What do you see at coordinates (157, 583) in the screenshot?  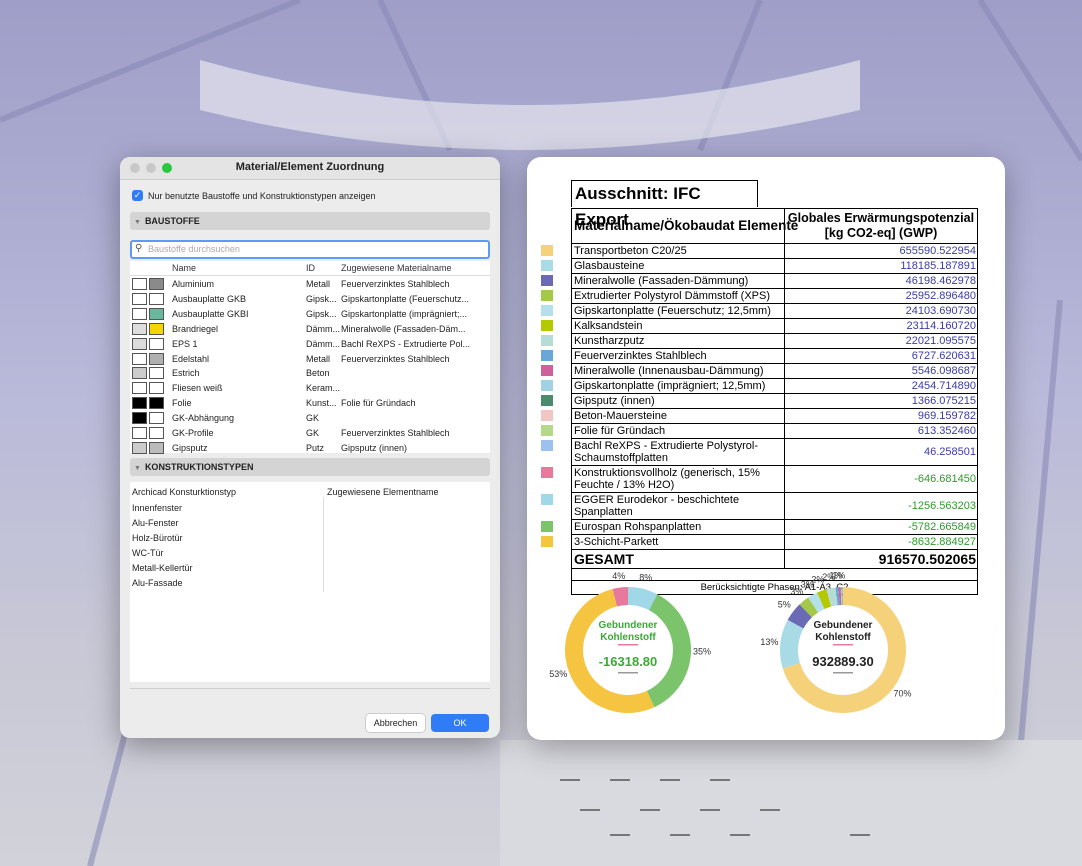 I see `type-row: Alu-Fassade` at bounding box center [157, 583].